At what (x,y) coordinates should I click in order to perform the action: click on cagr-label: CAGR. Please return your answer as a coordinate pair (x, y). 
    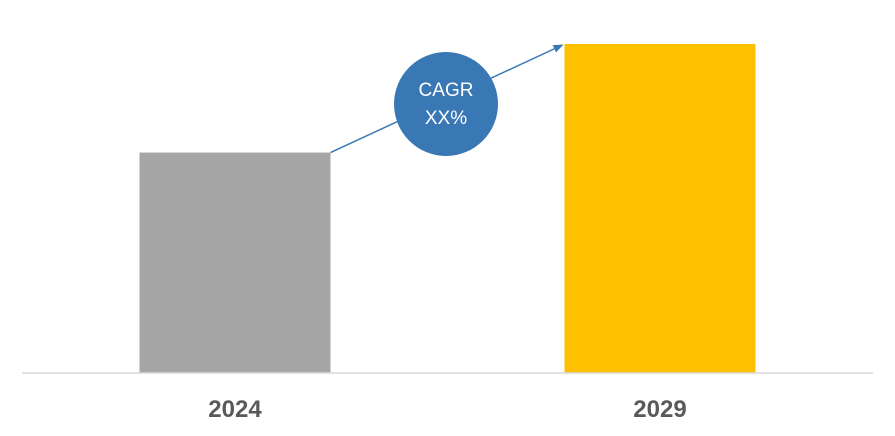
    Looking at the image, I should click on (446, 90).